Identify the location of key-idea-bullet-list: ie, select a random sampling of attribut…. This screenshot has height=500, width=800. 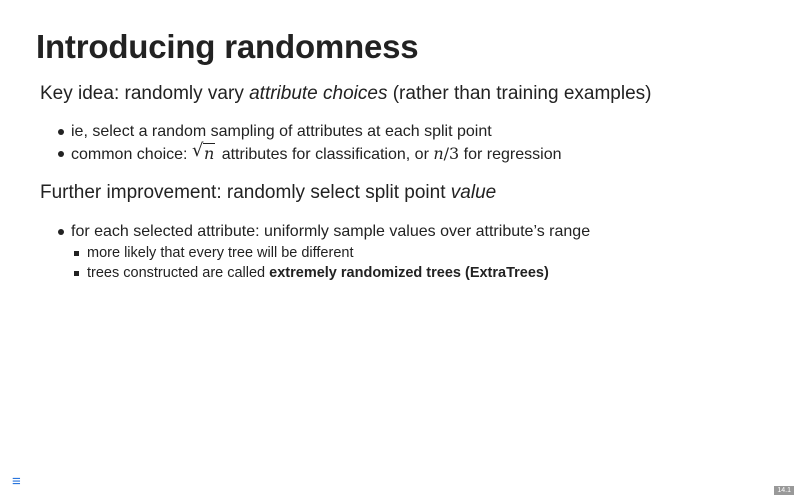
(308, 143).